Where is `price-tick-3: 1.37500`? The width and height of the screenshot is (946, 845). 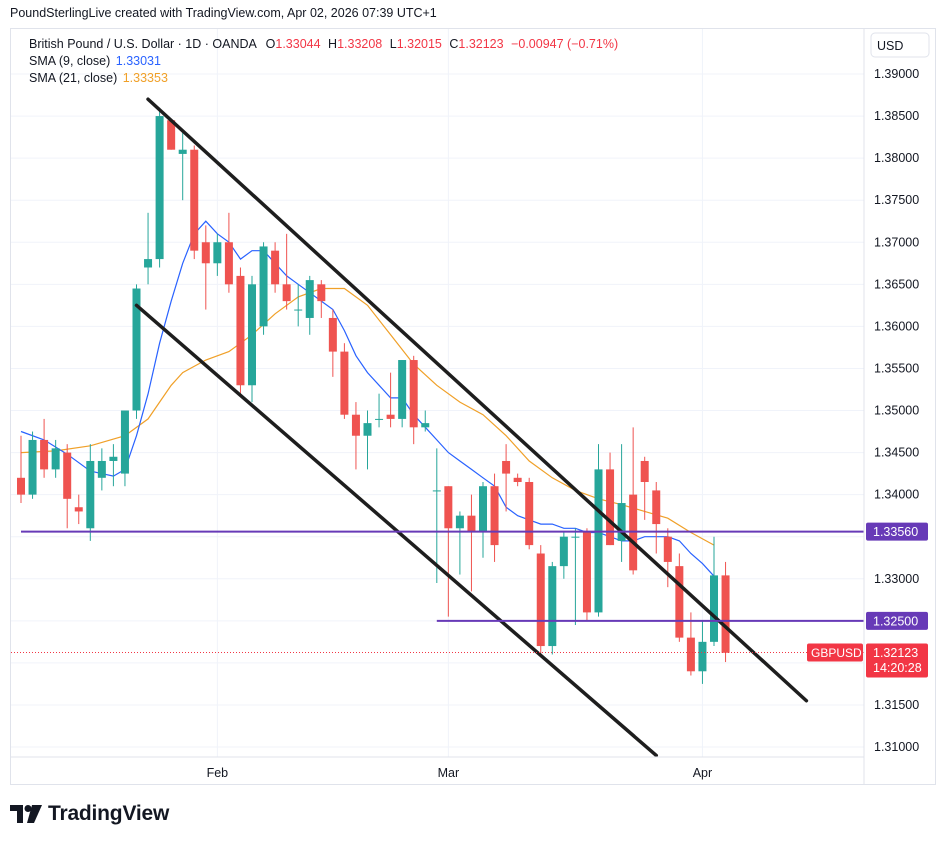 price-tick-3: 1.37500 is located at coordinates (896, 200).